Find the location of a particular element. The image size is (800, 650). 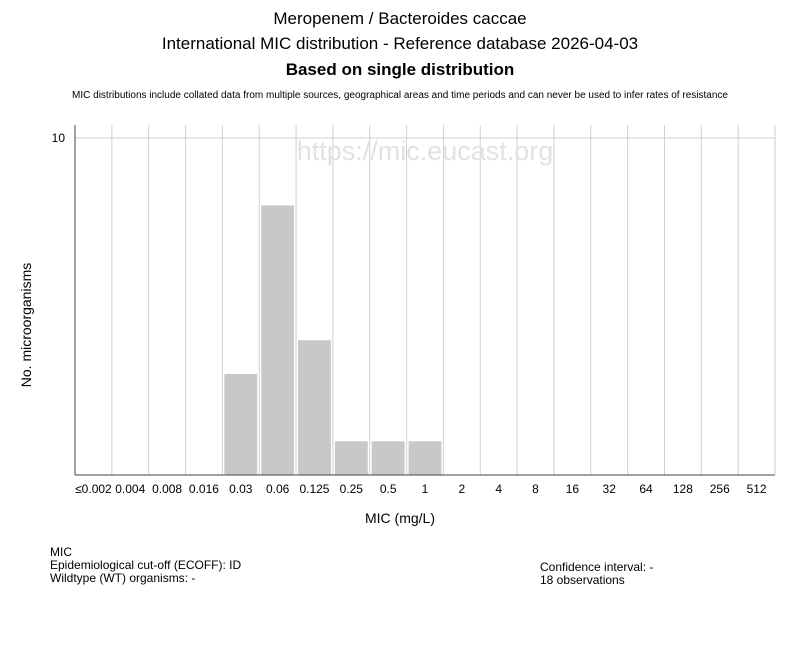

x-tick-label: 8 is located at coordinates (535, 489).